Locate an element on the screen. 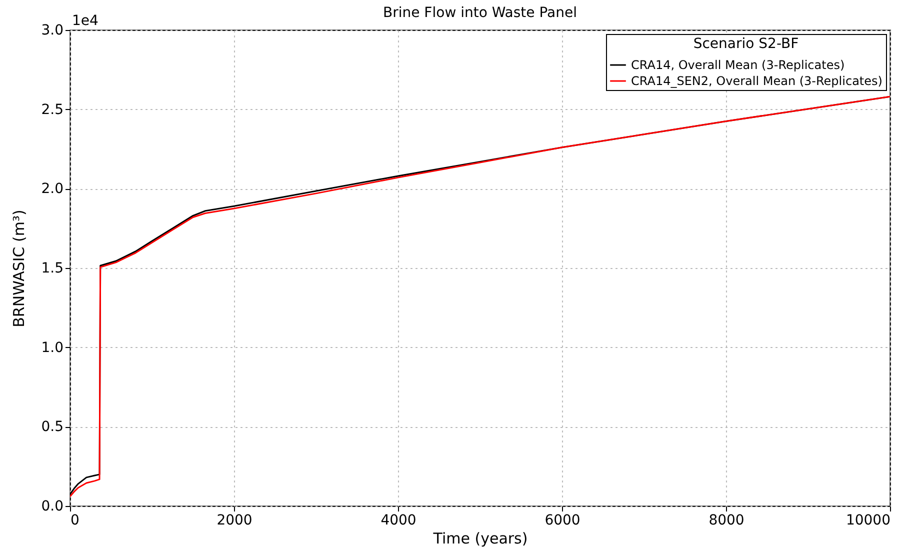  text: 1e4 is located at coordinates (85, 21).